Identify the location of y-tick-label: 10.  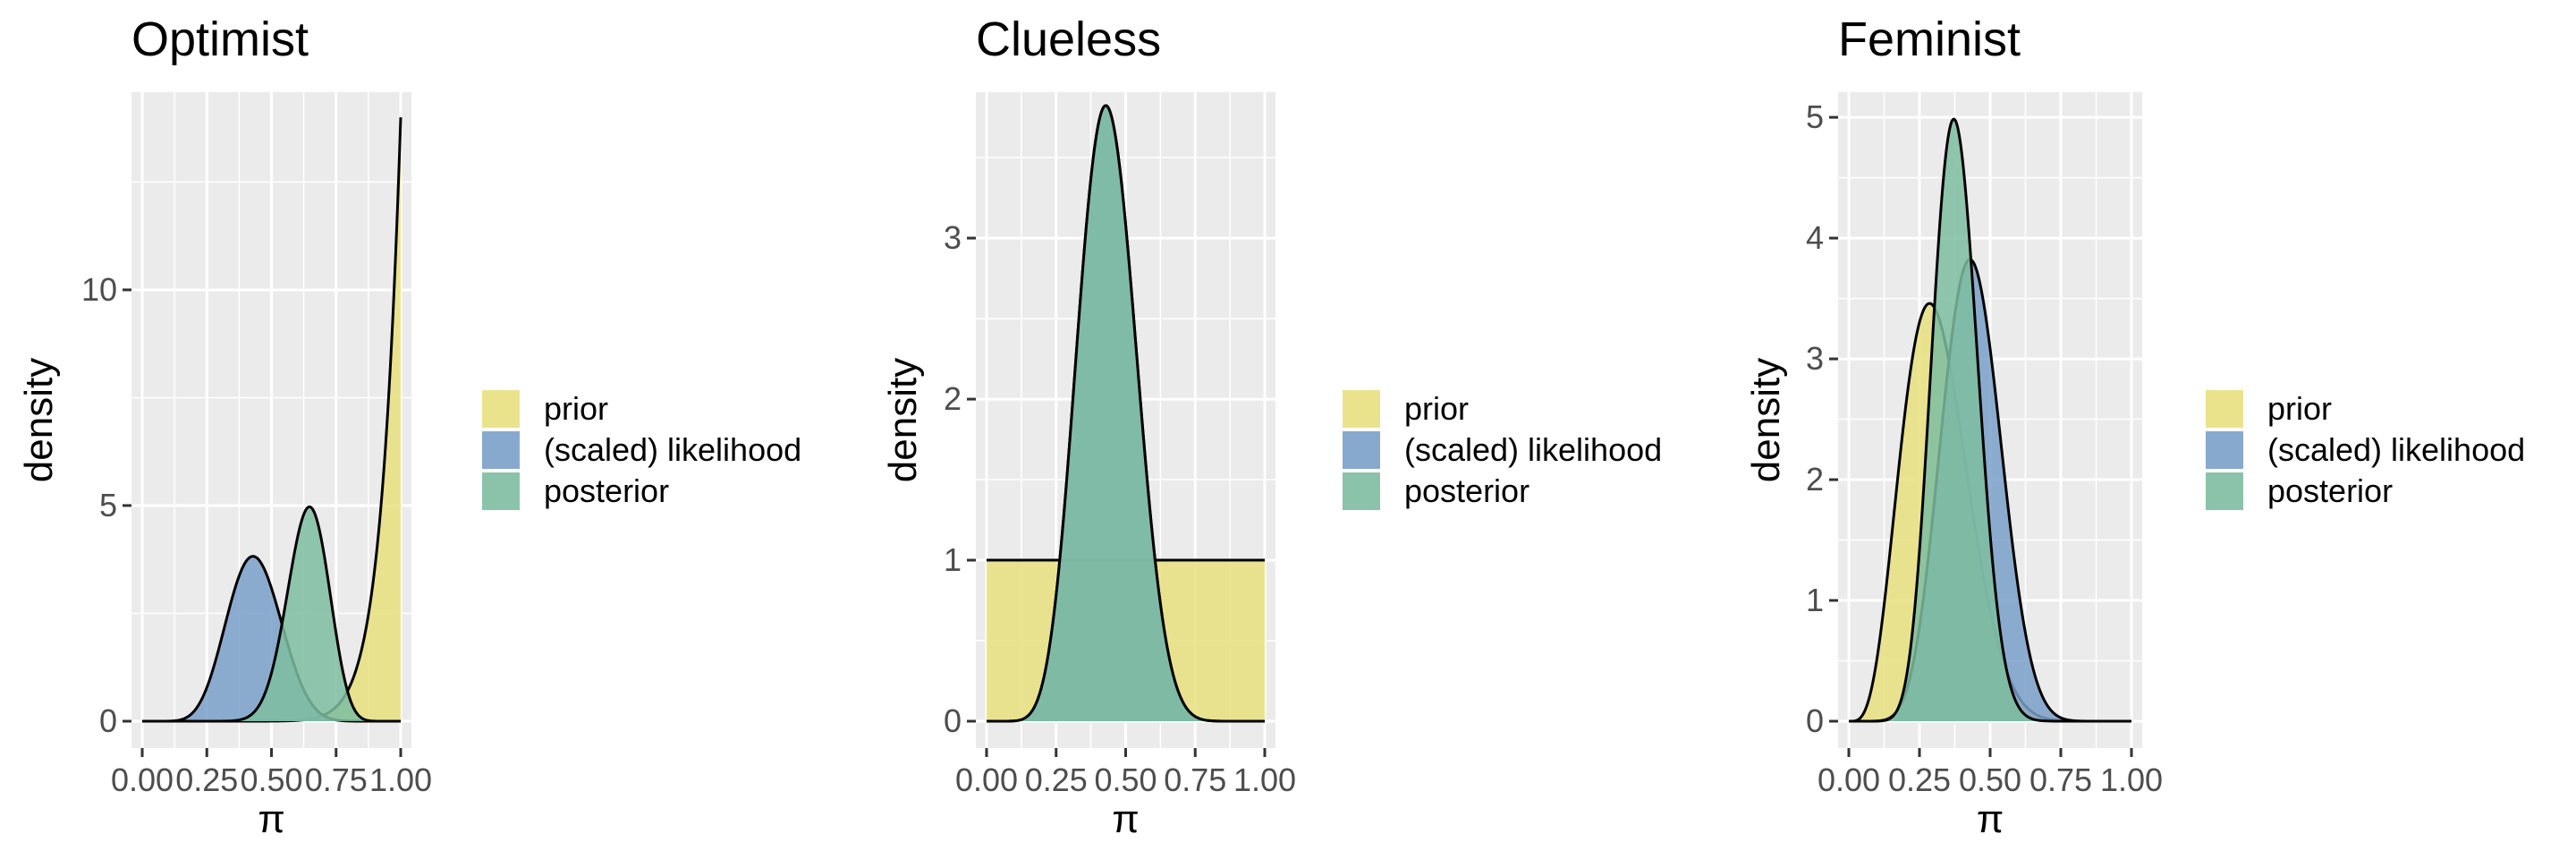
(99, 289).